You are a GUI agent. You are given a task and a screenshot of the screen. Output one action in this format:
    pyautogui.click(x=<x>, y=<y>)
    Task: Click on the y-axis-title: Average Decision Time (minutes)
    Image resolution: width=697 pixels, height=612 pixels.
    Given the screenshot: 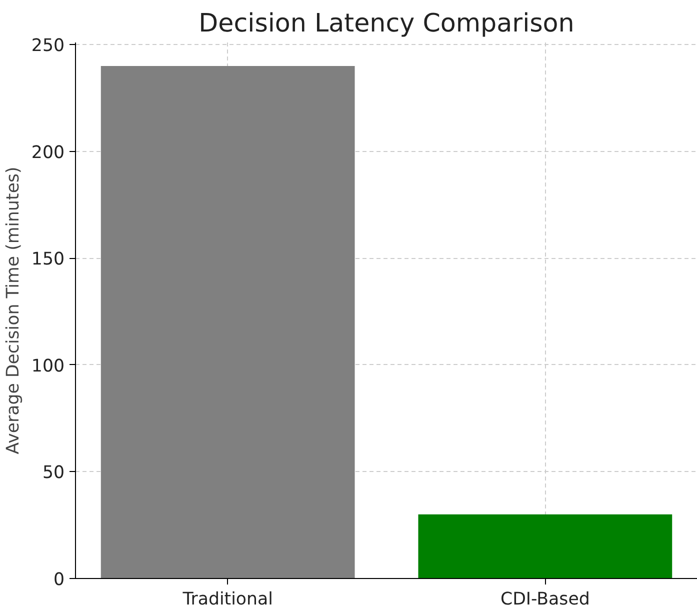 What is the action you would take?
    pyautogui.click(x=13, y=310)
    